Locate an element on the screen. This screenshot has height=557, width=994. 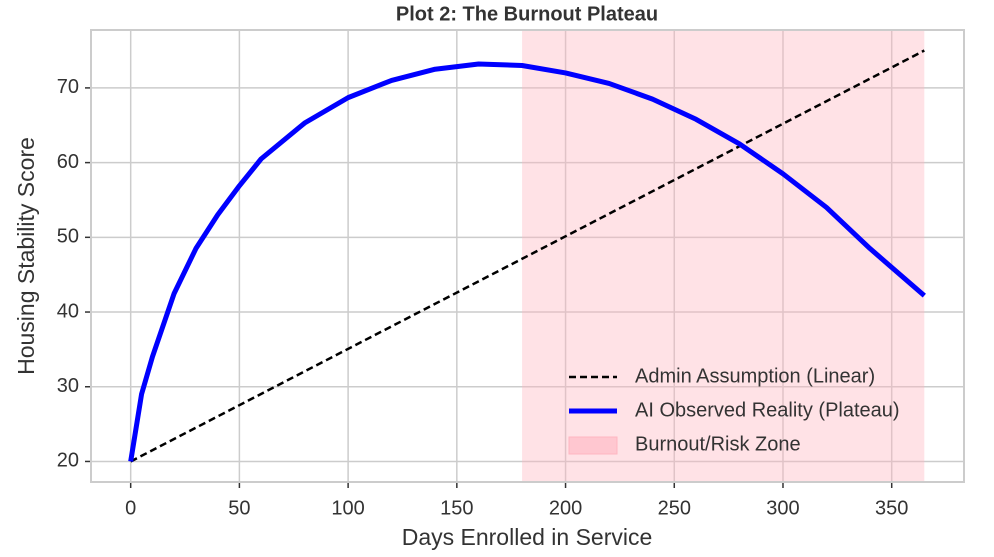
x-tick-label: 100 is located at coordinates (347, 508).